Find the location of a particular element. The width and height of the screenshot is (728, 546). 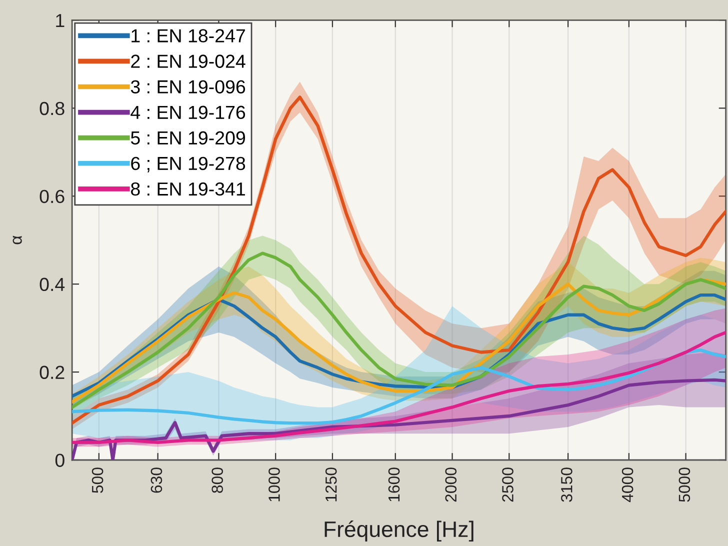

x-tick-label: 4000 is located at coordinates (628, 485).